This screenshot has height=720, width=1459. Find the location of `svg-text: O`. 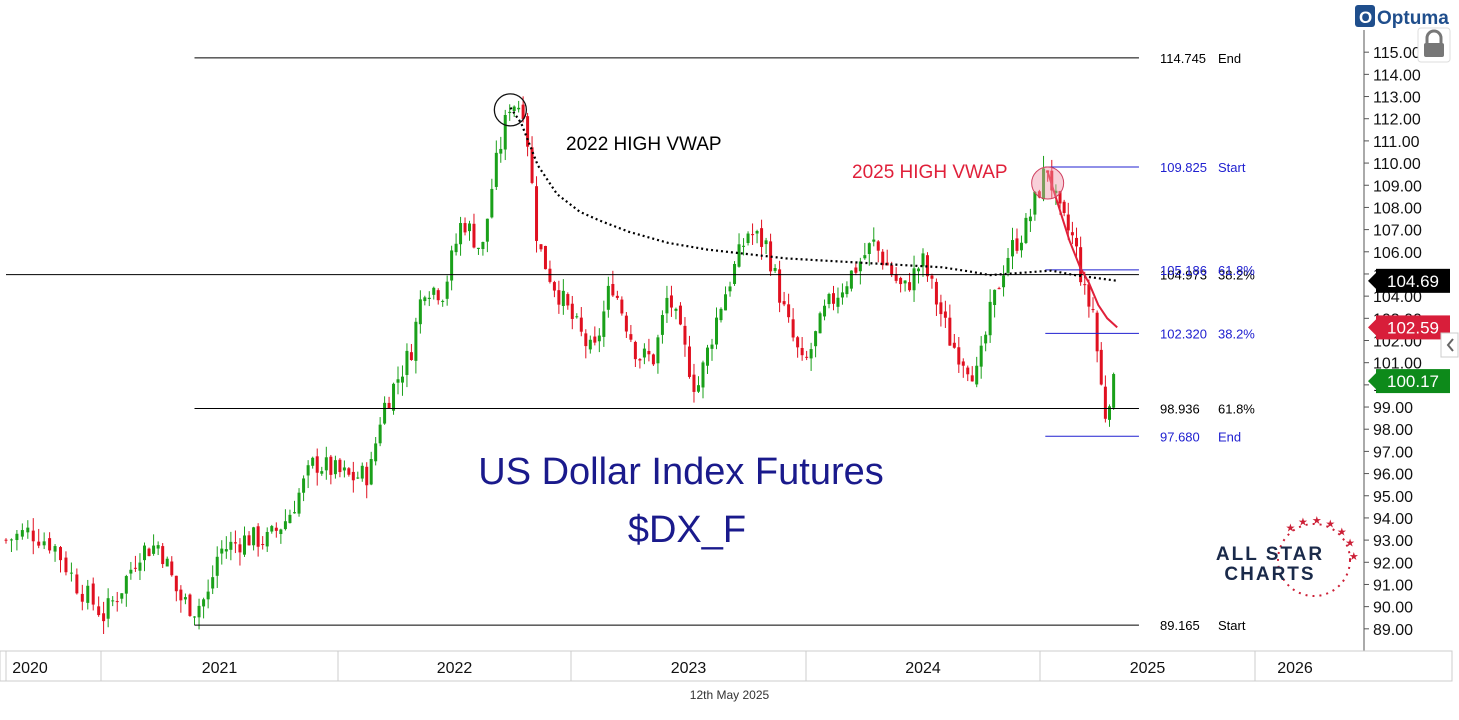

svg-text: O is located at coordinates (1365, 17).